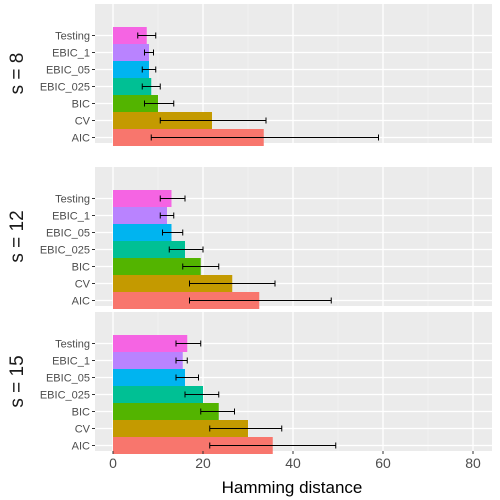 Image resolution: width=500 pixels, height=500 pixels. Describe the element at coordinates (17, 381) in the screenshot. I see `panel-strip-label: s = 15` at that location.